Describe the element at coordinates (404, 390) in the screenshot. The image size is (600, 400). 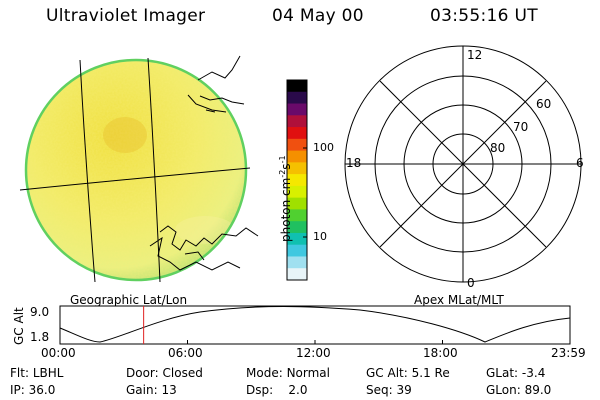
I see `seq-value: 39` at that location.